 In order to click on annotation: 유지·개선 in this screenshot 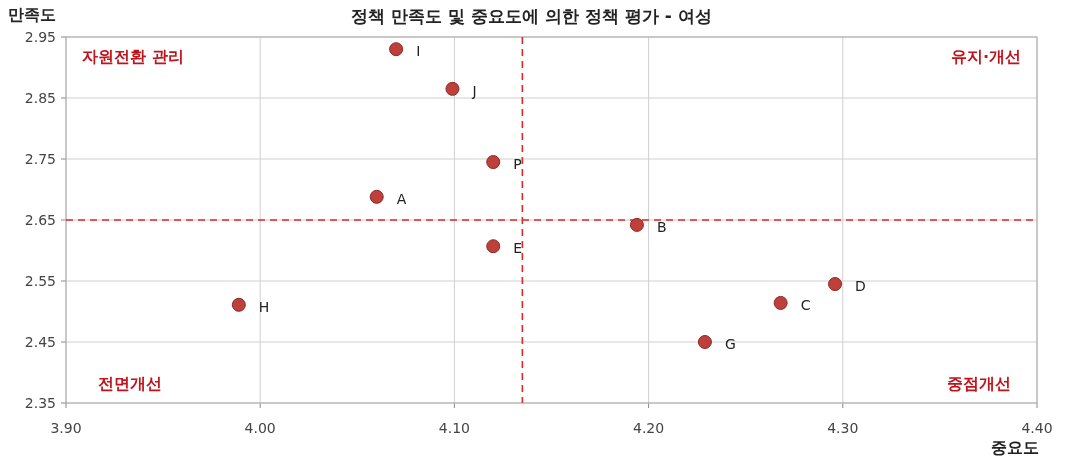, I will do `click(985, 56)`.